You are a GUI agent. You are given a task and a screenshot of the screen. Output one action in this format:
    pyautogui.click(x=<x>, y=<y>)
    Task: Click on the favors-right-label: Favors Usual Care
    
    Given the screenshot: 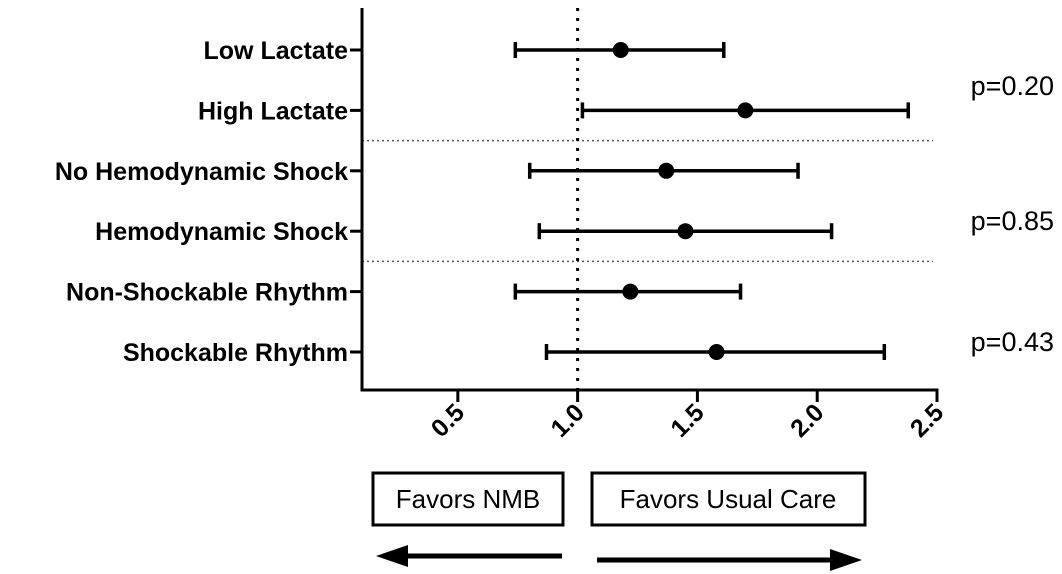 What is the action you would take?
    pyautogui.click(x=728, y=499)
    